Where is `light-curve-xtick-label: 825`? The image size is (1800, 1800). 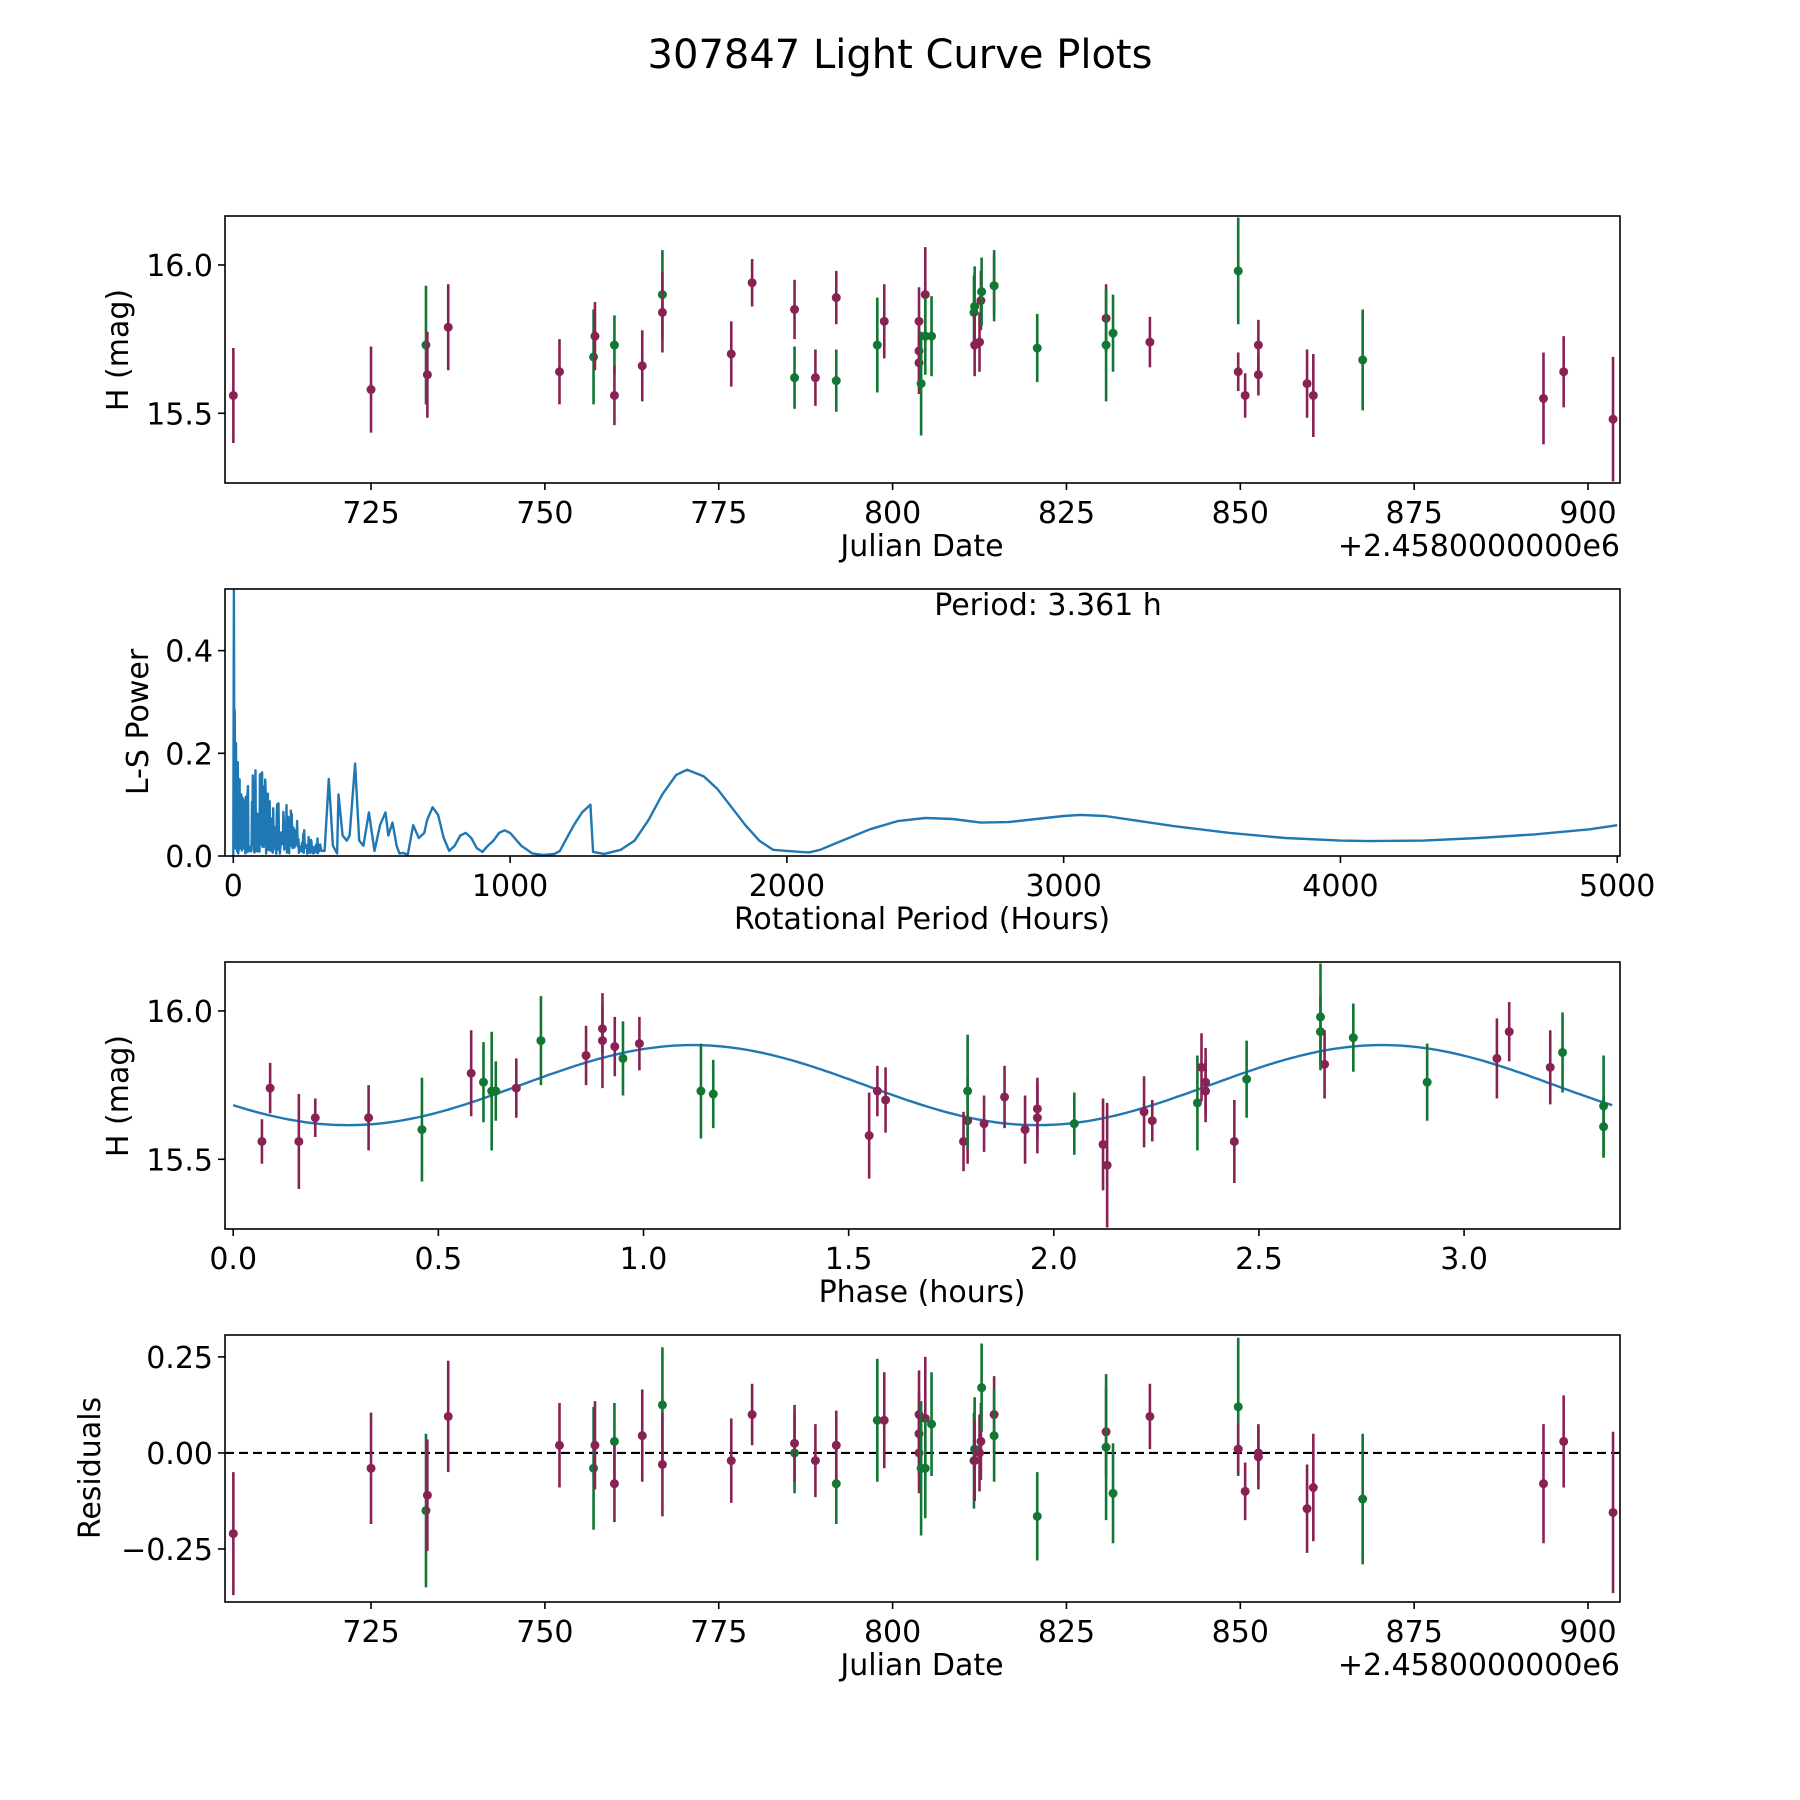 light-curve-xtick-label: 825 is located at coordinates (1066, 513).